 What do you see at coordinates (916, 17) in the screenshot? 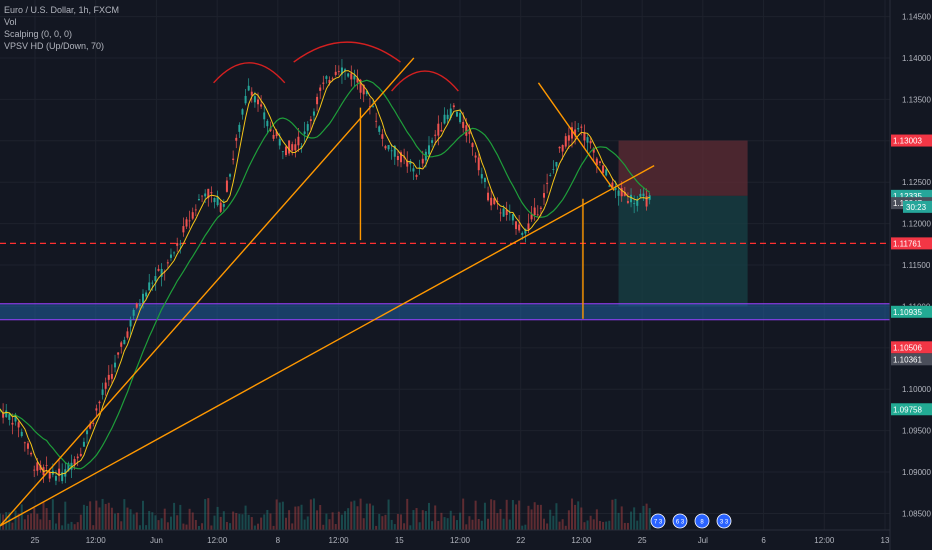
I see `price-tick-label: 1.14500` at bounding box center [916, 17].